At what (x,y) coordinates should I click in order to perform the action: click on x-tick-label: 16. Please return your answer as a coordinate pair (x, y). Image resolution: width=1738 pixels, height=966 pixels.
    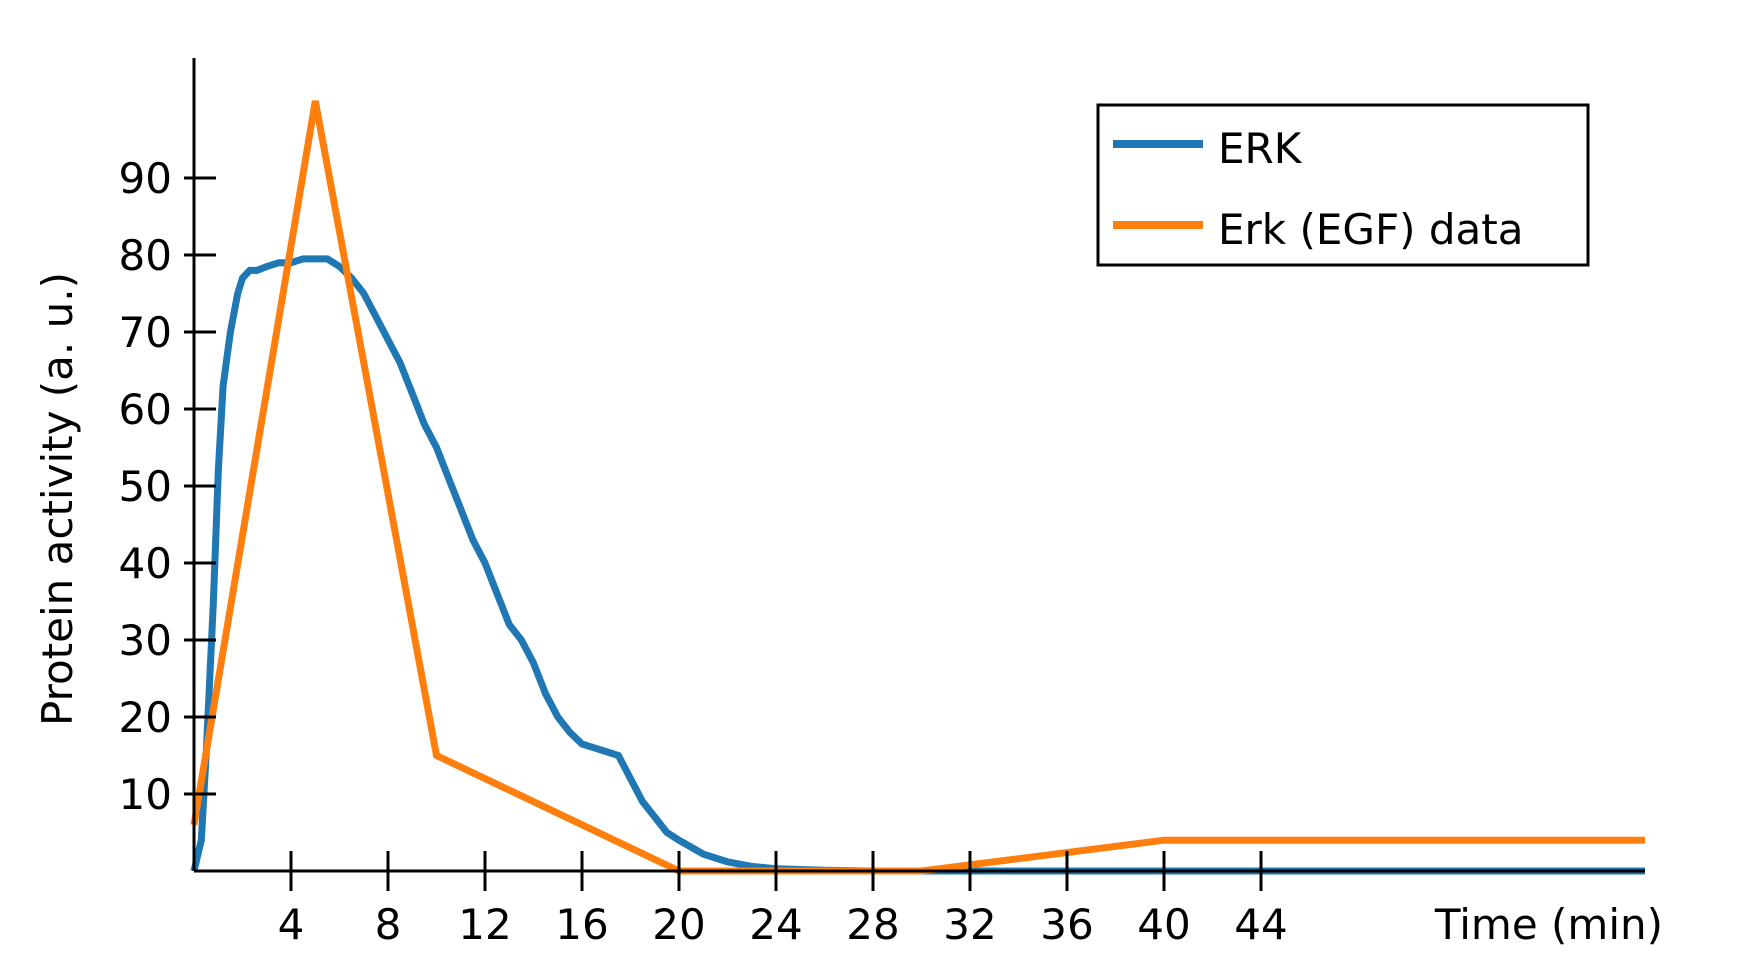
    Looking at the image, I should click on (581, 924).